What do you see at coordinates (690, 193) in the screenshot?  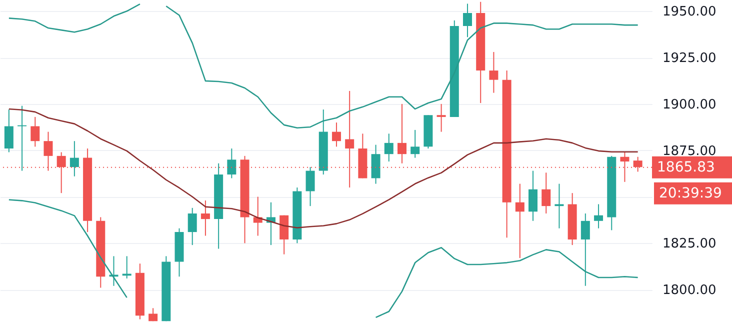 I see `text: 20:39:39` at bounding box center [690, 193].